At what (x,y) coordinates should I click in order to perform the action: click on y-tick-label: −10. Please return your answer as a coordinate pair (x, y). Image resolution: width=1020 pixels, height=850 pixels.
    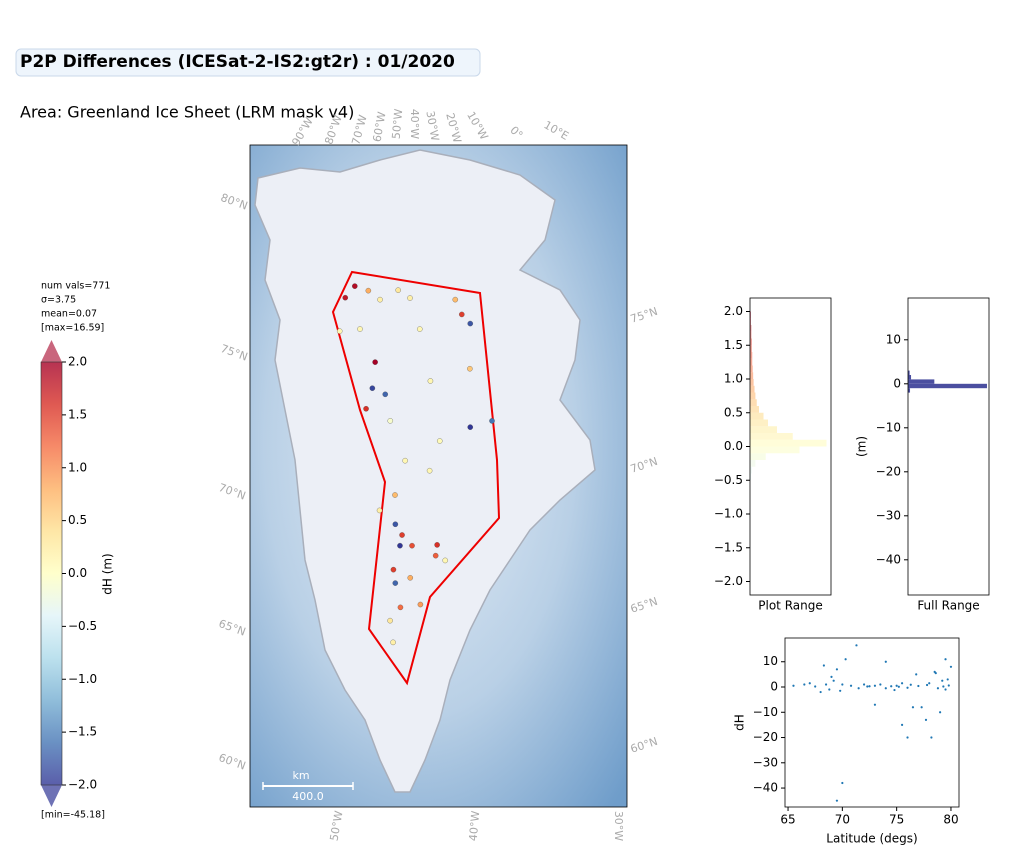
    Looking at the image, I should click on (888, 427).